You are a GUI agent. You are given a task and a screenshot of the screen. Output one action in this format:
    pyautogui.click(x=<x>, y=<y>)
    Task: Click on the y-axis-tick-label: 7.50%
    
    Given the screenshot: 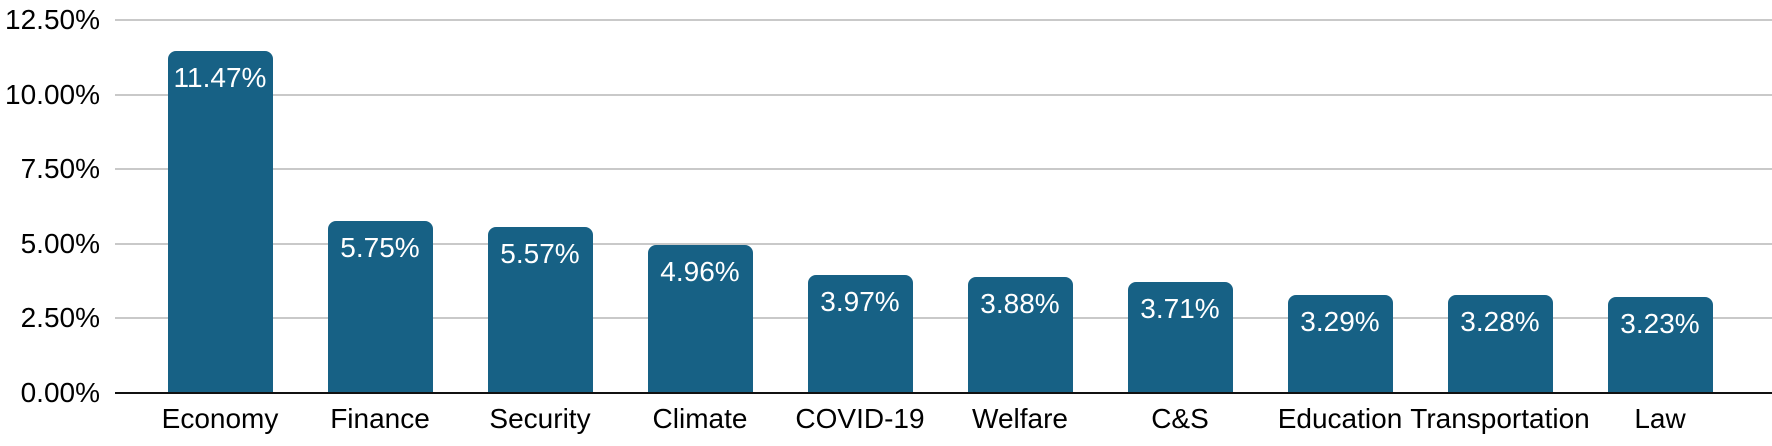 What is the action you would take?
    pyautogui.click(x=60, y=169)
    